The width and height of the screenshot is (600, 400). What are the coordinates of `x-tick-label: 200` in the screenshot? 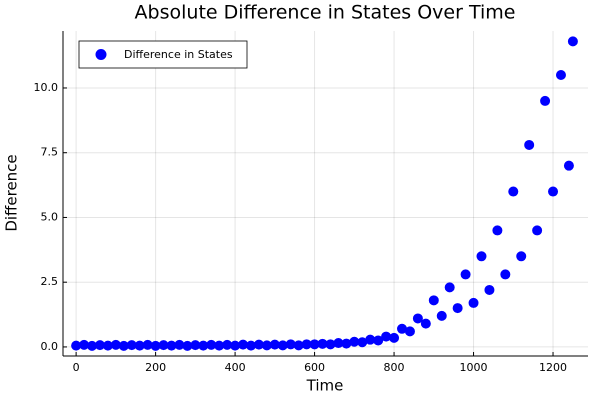 It's located at (155, 367).